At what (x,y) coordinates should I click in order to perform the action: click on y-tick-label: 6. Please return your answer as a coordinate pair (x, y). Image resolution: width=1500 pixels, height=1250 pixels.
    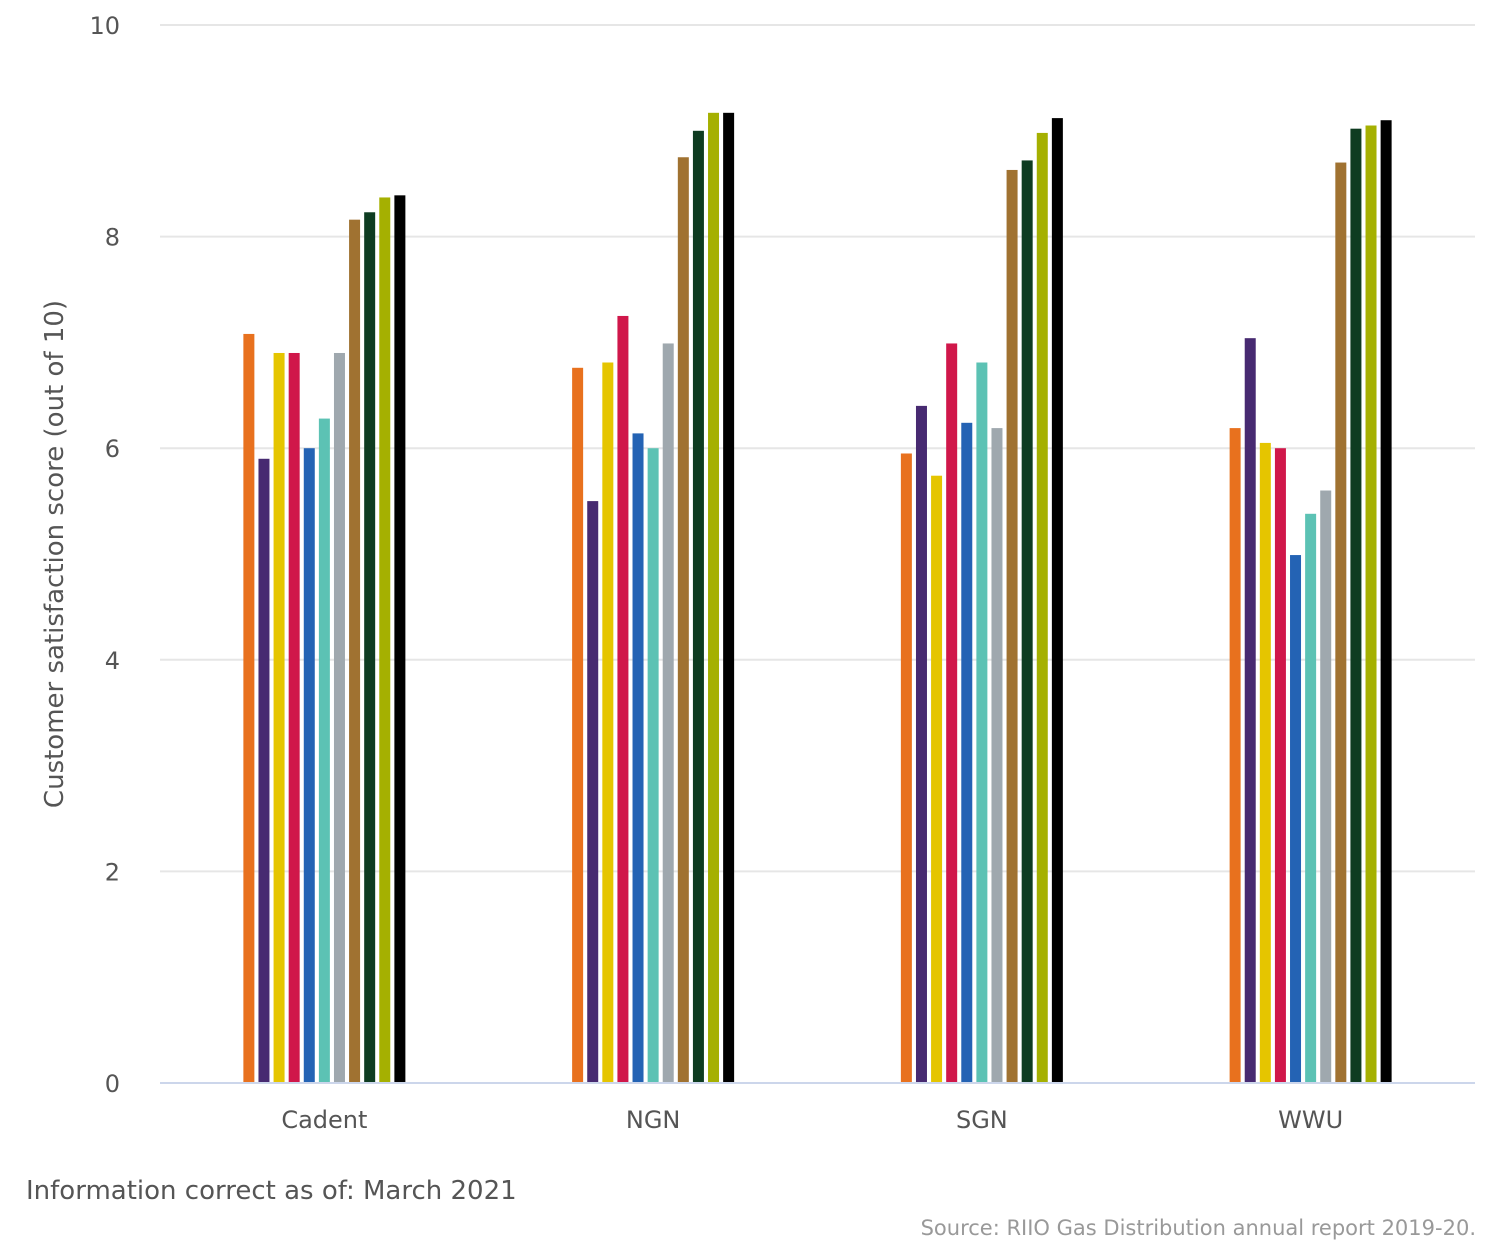
    Looking at the image, I should click on (112, 449).